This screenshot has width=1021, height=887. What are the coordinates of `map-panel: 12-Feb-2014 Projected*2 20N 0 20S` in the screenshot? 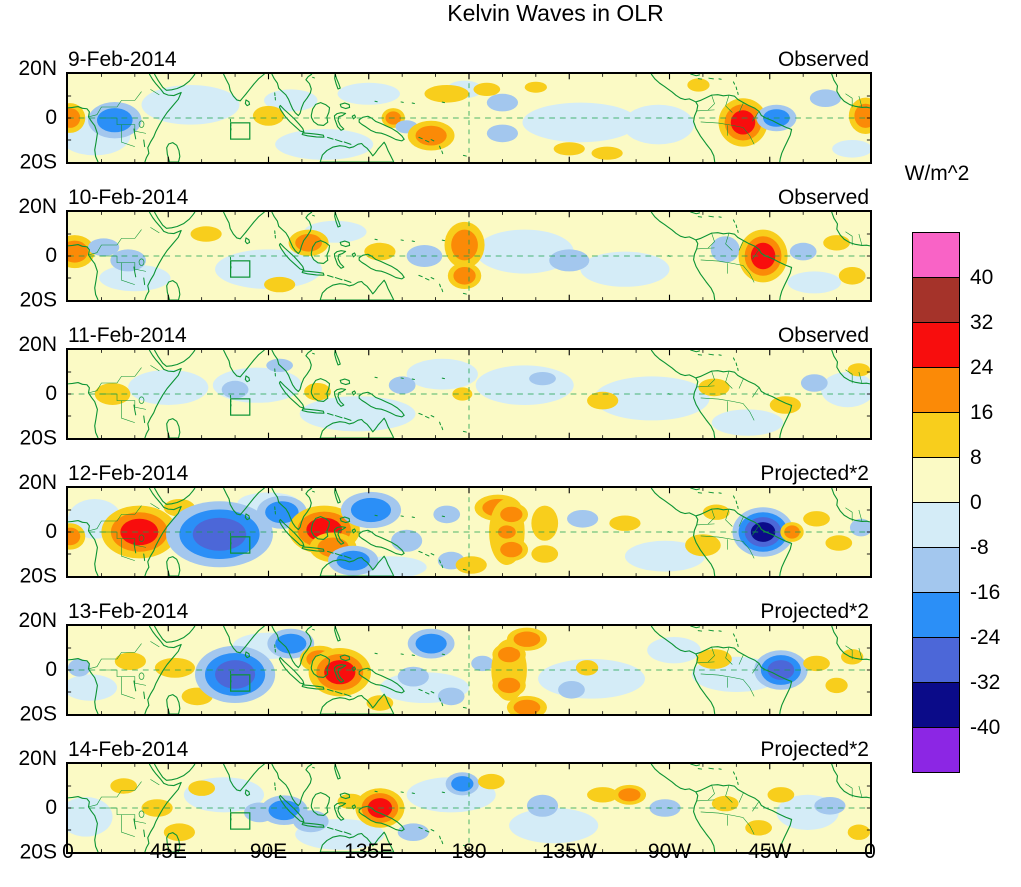 It's located at (436, 514).